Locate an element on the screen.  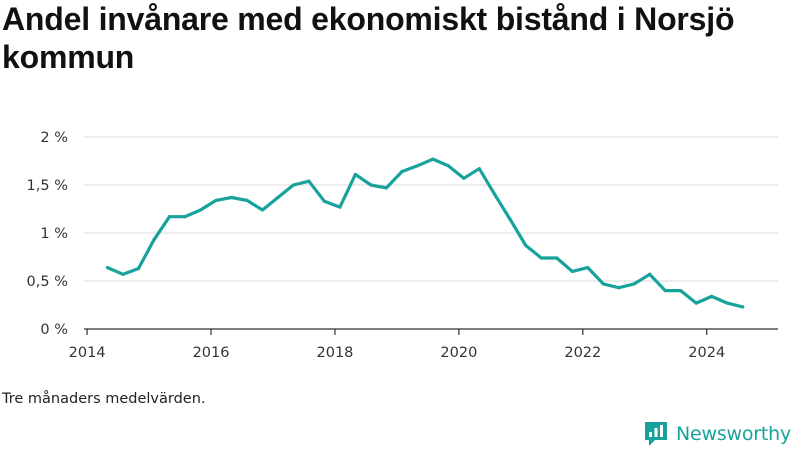
y-axis-ticks: 0 % 0,5 % 1 % 1,5 % 2 % is located at coordinates (47, 234).